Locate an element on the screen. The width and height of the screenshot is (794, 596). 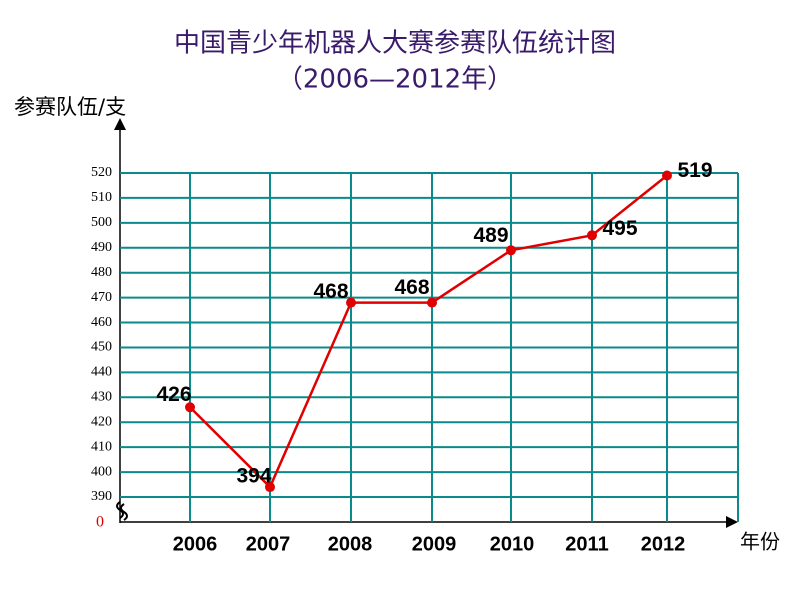
y-axis-arrow is located at coordinates (120, 124).